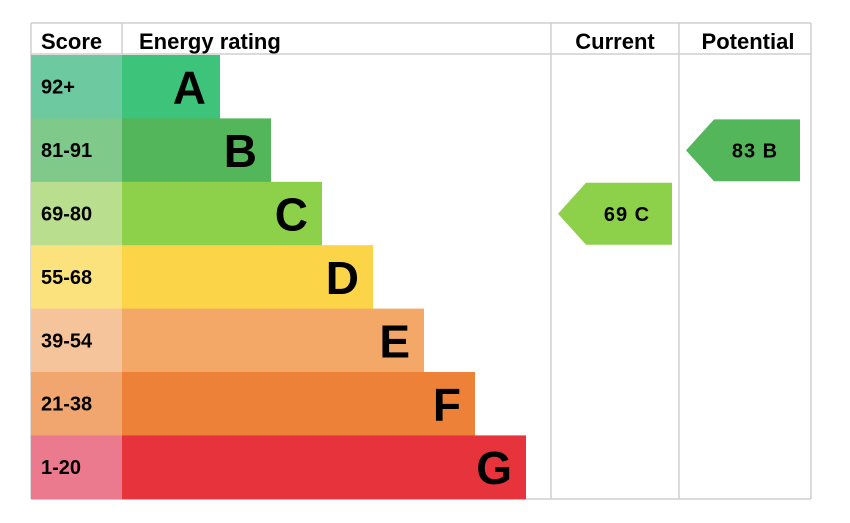 The height and width of the screenshot is (523, 850). Describe the element at coordinates (447, 405) in the screenshot. I see `band-letter-f: F` at that location.